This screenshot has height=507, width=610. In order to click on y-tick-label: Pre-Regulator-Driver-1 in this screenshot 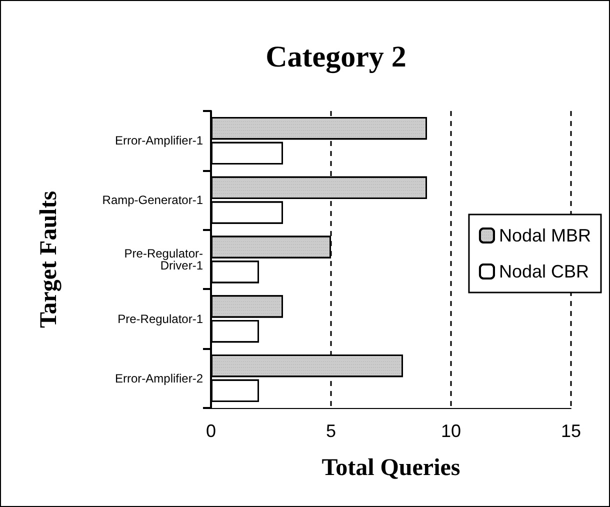, I will do `click(164, 259)`.